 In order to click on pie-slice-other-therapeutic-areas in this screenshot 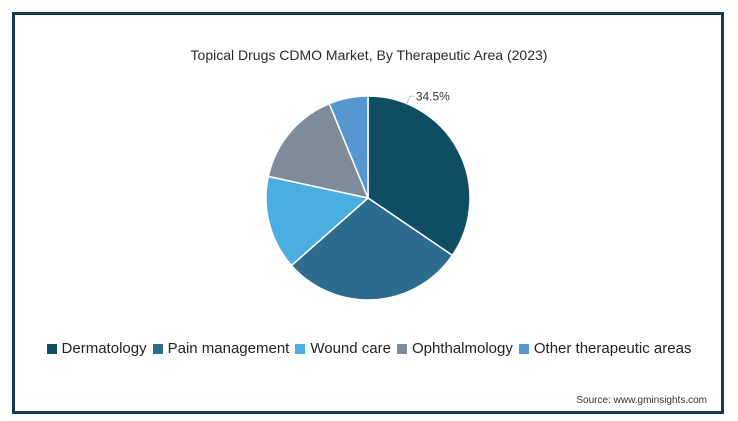, I will do `click(348, 147)`.